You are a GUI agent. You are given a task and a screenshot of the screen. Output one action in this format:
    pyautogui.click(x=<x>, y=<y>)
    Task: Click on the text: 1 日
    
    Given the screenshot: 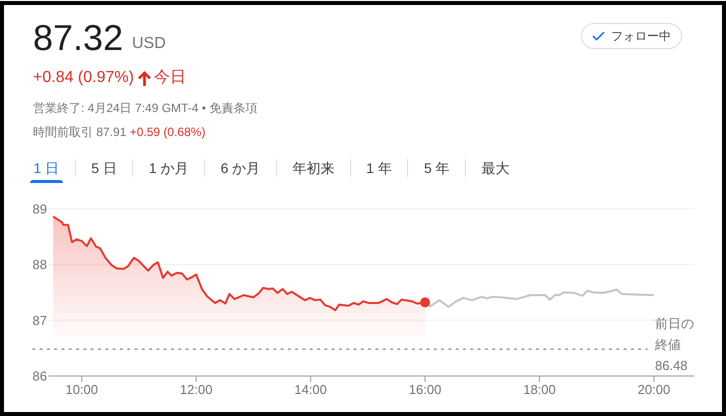 What is the action you would take?
    pyautogui.click(x=46, y=168)
    